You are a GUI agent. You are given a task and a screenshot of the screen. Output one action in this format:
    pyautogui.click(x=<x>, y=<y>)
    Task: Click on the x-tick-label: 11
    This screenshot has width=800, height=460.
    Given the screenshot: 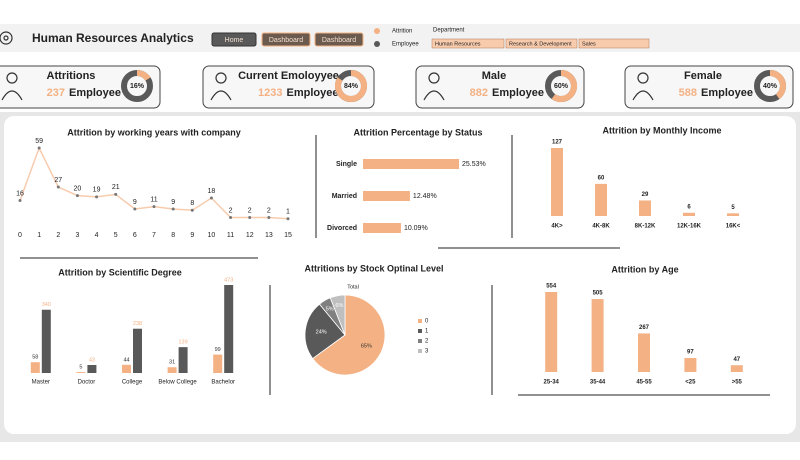 What is the action you would take?
    pyautogui.click(x=230, y=235)
    